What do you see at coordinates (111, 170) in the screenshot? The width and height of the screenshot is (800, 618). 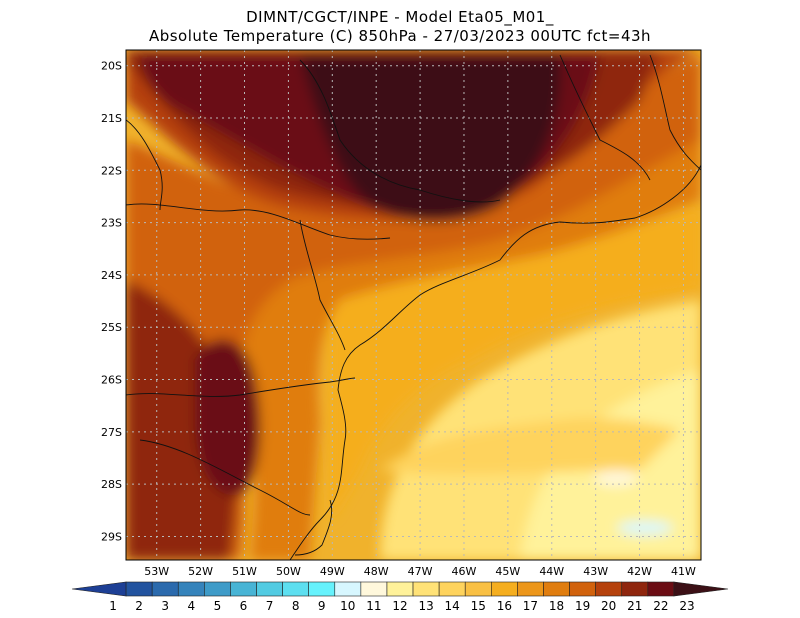 I see `lat-label: 22S` at bounding box center [111, 170].